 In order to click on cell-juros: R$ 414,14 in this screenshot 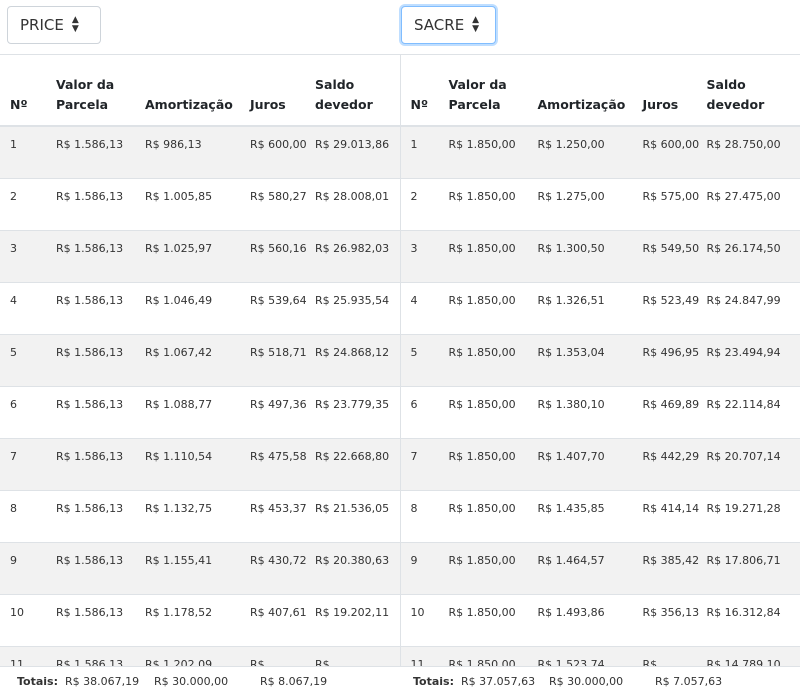, I will do `click(675, 516)`.